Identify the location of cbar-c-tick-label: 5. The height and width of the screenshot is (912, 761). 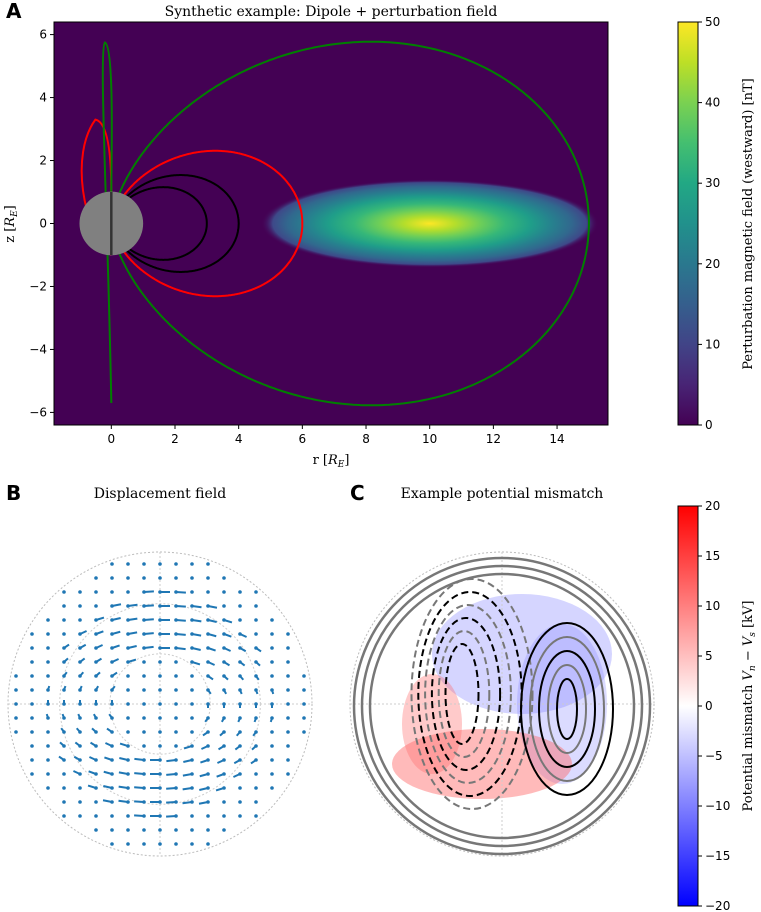
(709, 656).